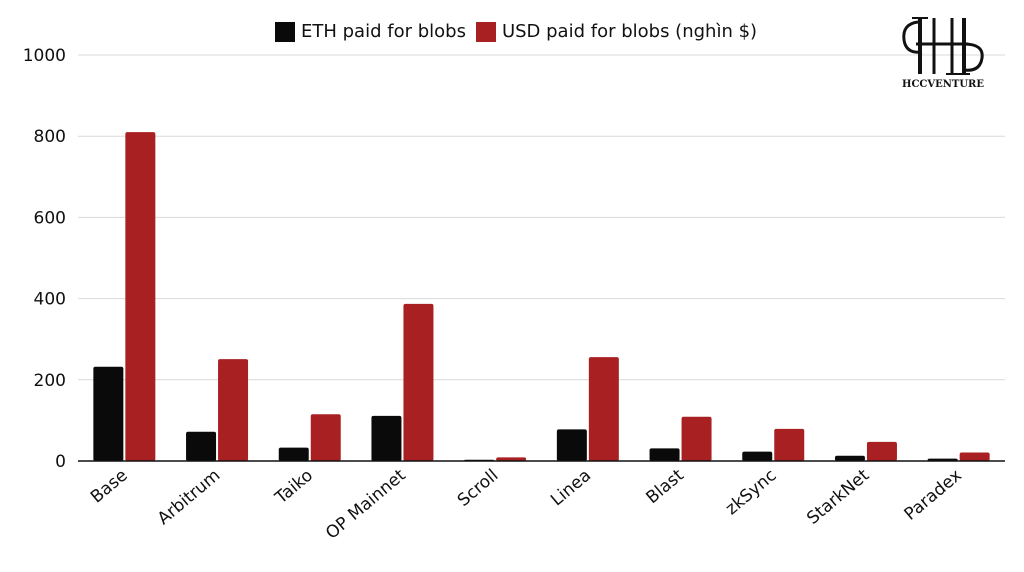 The height and width of the screenshot is (572, 1024). What do you see at coordinates (629, 31) in the screenshot?
I see `legend-label-usd: USD paid for blobs (nghìn $)` at bounding box center [629, 31].